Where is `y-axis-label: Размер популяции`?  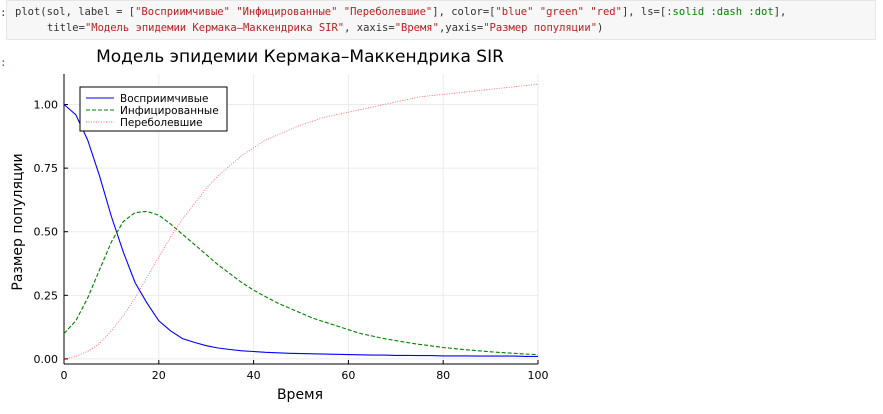
y-axis-label: Размер популяции is located at coordinates (18, 221).